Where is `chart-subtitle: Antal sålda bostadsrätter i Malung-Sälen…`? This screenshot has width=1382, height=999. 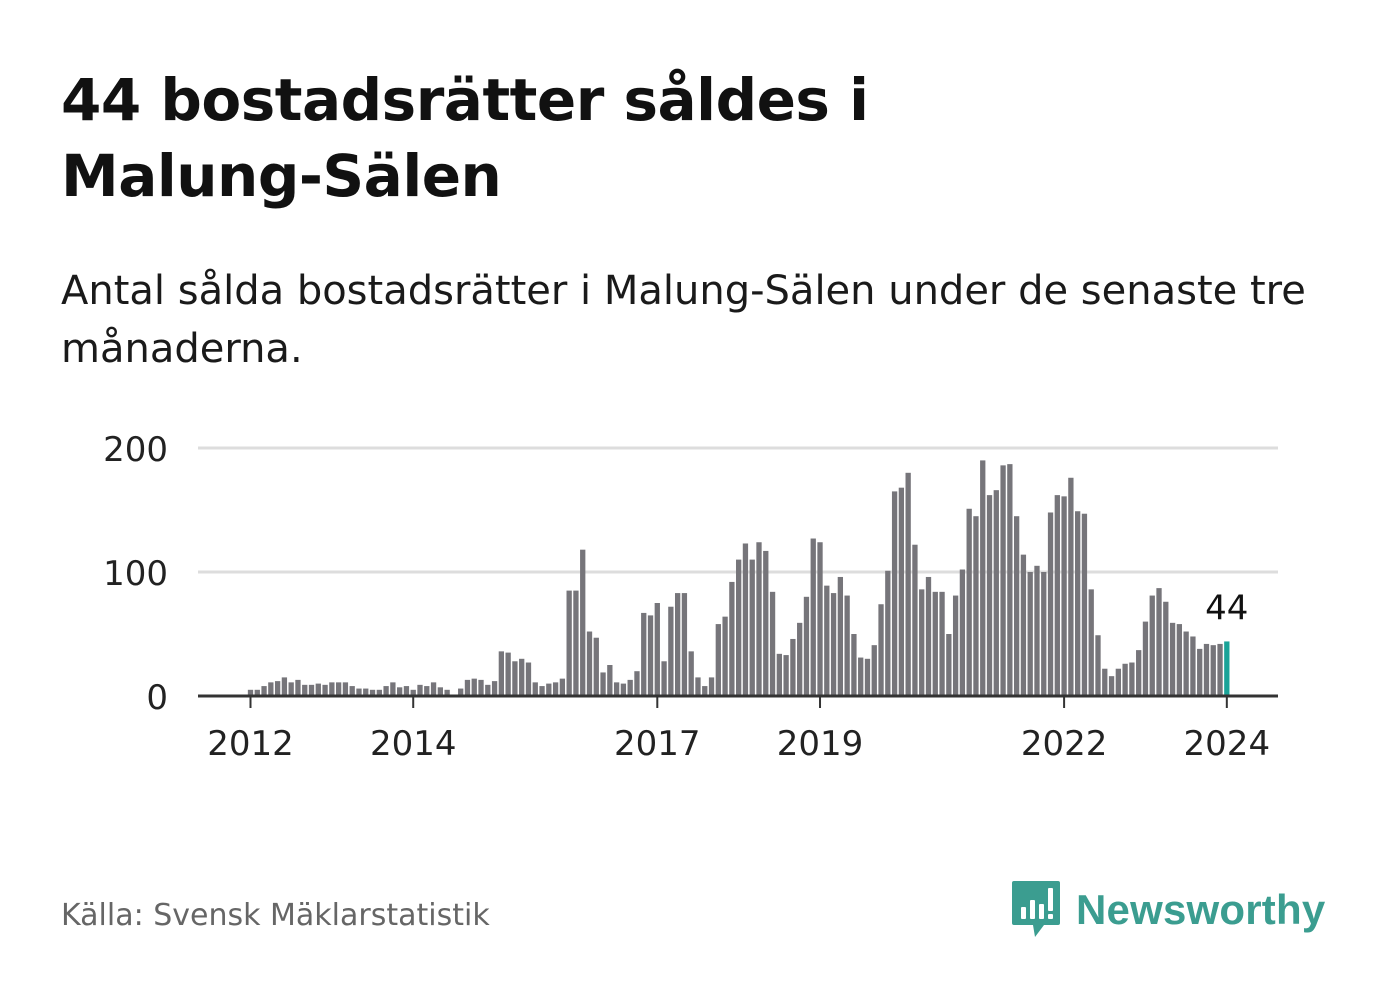
chart-subtitle: Antal sålda bostadsrätter i Malung-Sälen… is located at coordinates (683, 320).